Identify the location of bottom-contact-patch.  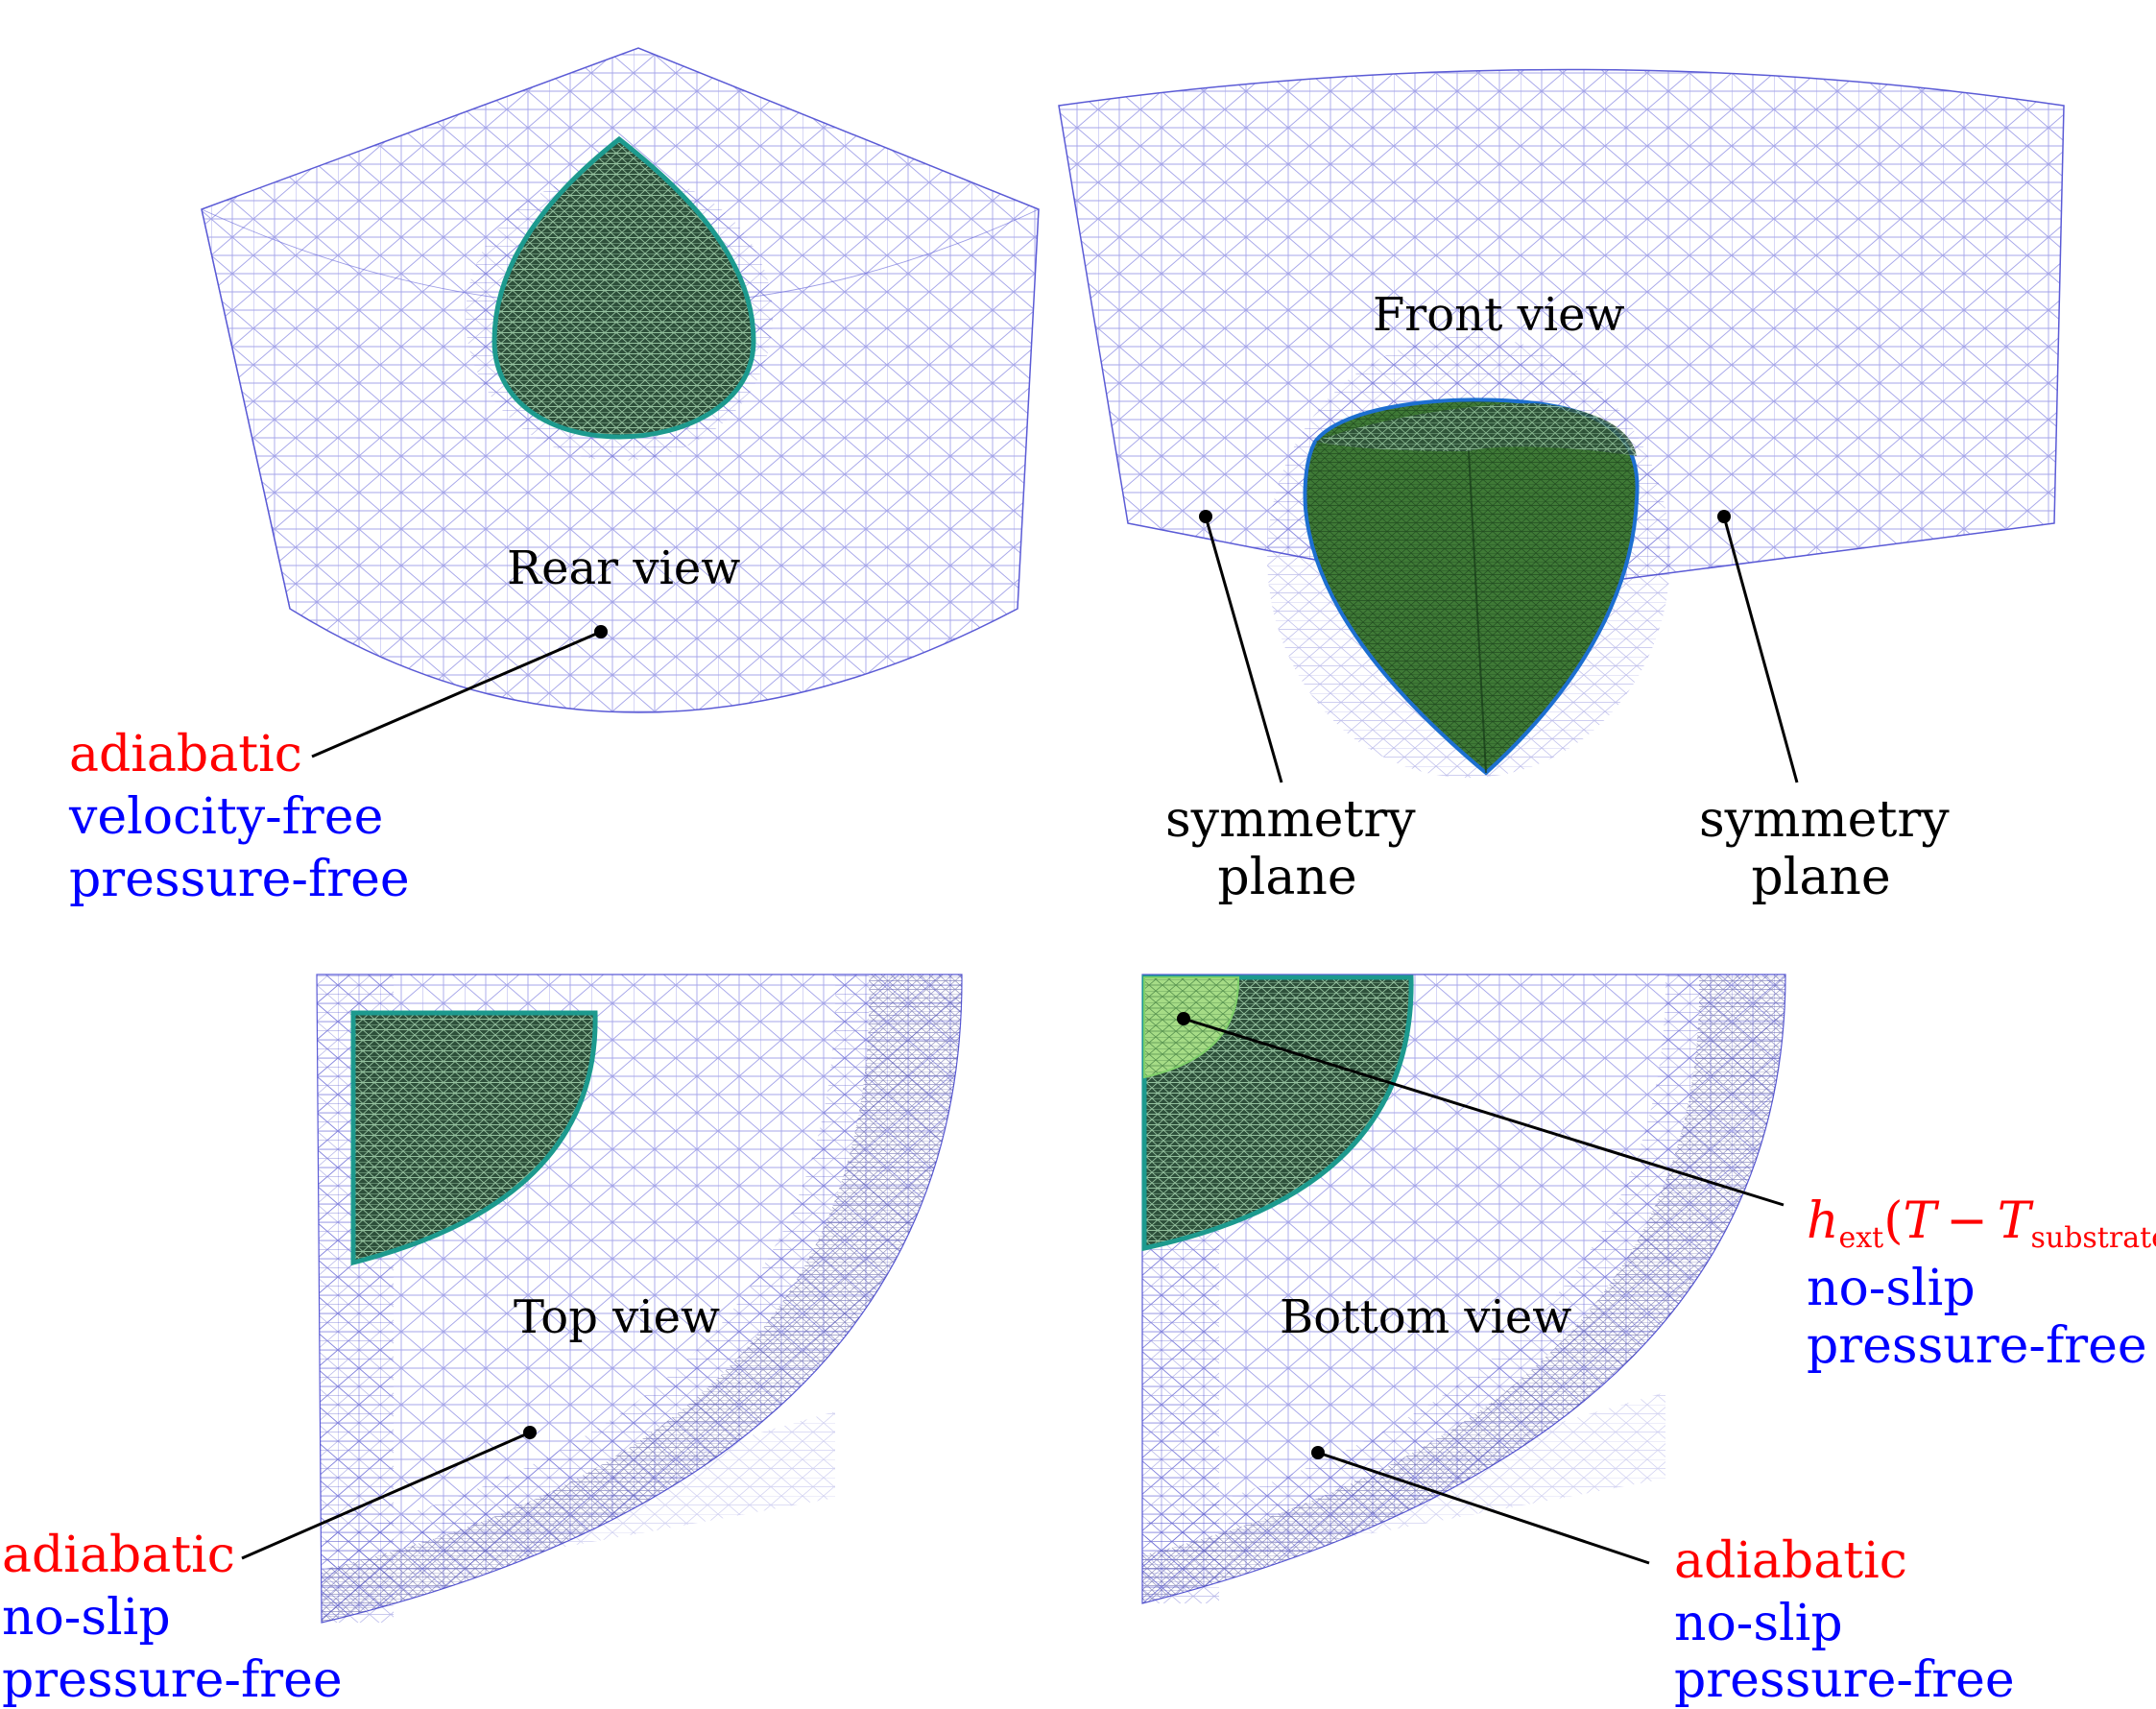
(1191, 1027).